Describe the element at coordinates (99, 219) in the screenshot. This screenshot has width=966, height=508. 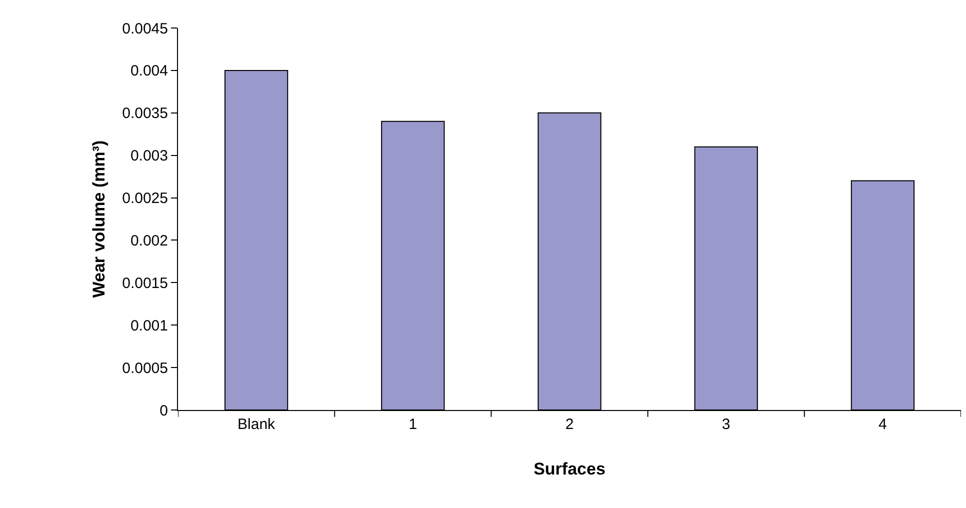
I see `y-axis-title: Wear volume (mm³)` at that location.